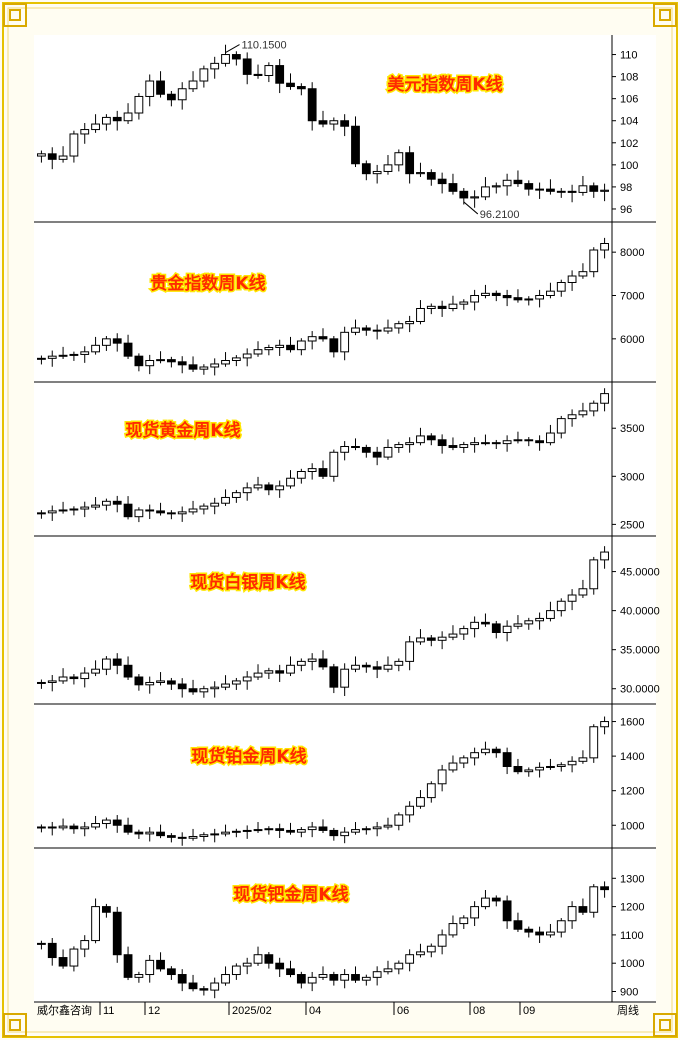 The image size is (680, 1040). What do you see at coordinates (632, 297) in the screenshot?
I see `y-tick-label: 7000` at bounding box center [632, 297].